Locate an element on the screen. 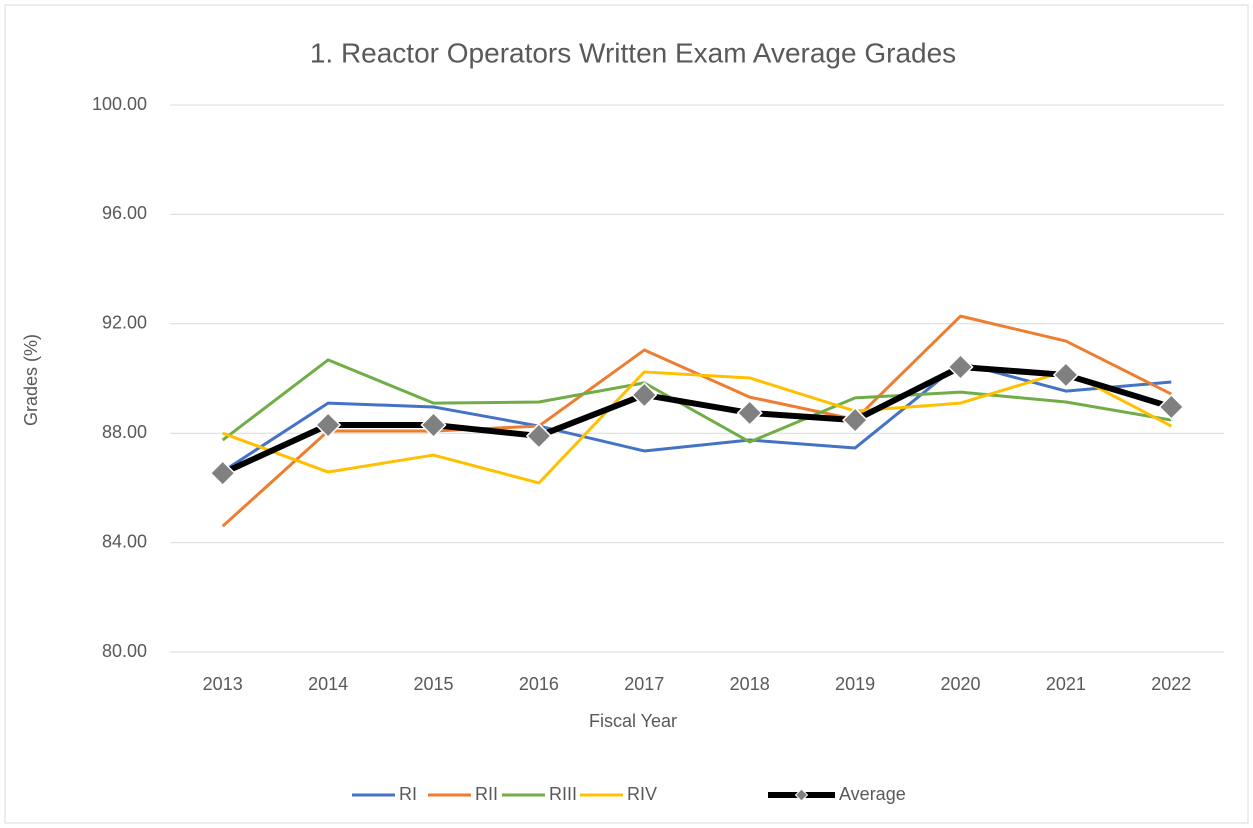 This screenshot has height=828, width=1253. legend-marker is located at coordinates (801, 795).